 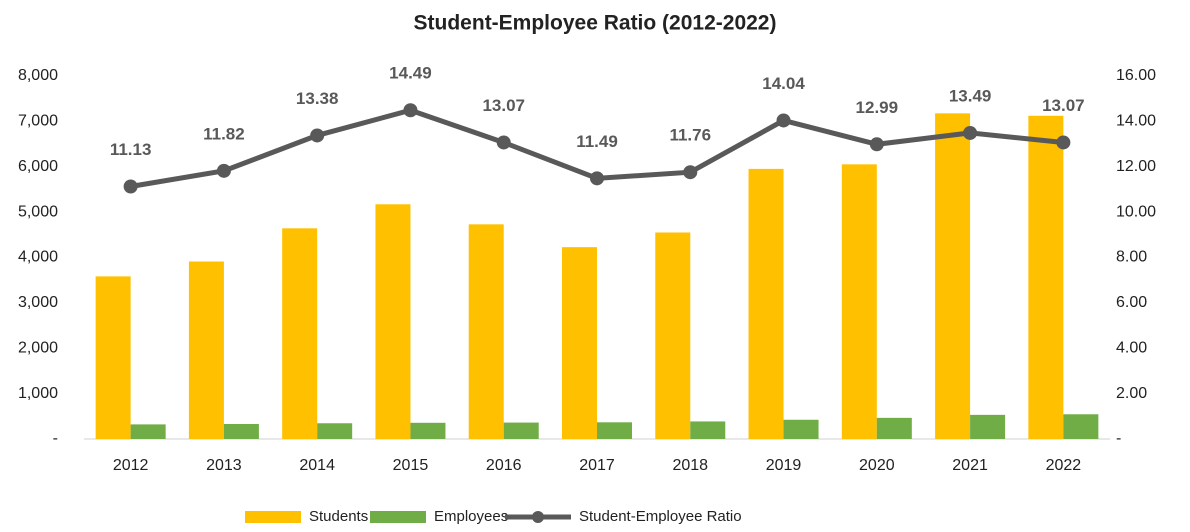 What do you see at coordinates (1131, 257) in the screenshot?
I see `y2-tick-label: 8.00` at bounding box center [1131, 257].